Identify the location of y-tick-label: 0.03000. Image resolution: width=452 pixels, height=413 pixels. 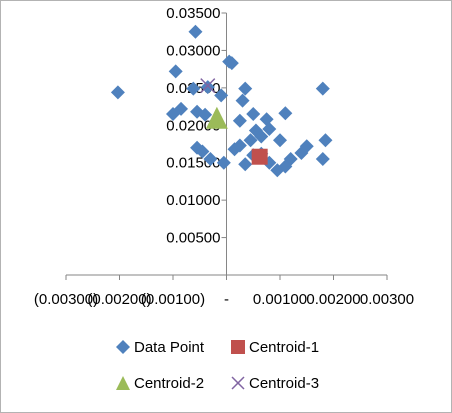
(193, 50).